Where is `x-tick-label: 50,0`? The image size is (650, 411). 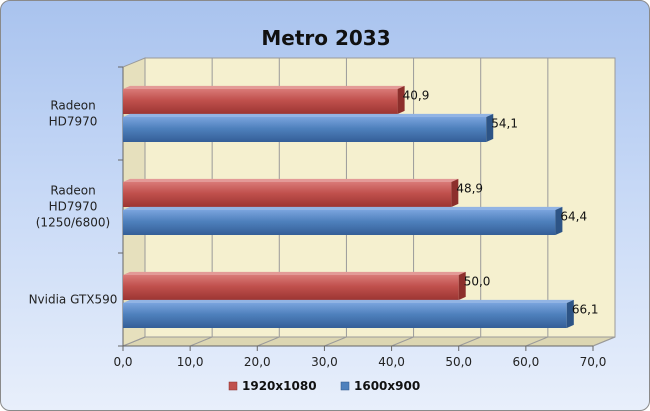 x-tick-label: 50,0 is located at coordinates (458, 362).